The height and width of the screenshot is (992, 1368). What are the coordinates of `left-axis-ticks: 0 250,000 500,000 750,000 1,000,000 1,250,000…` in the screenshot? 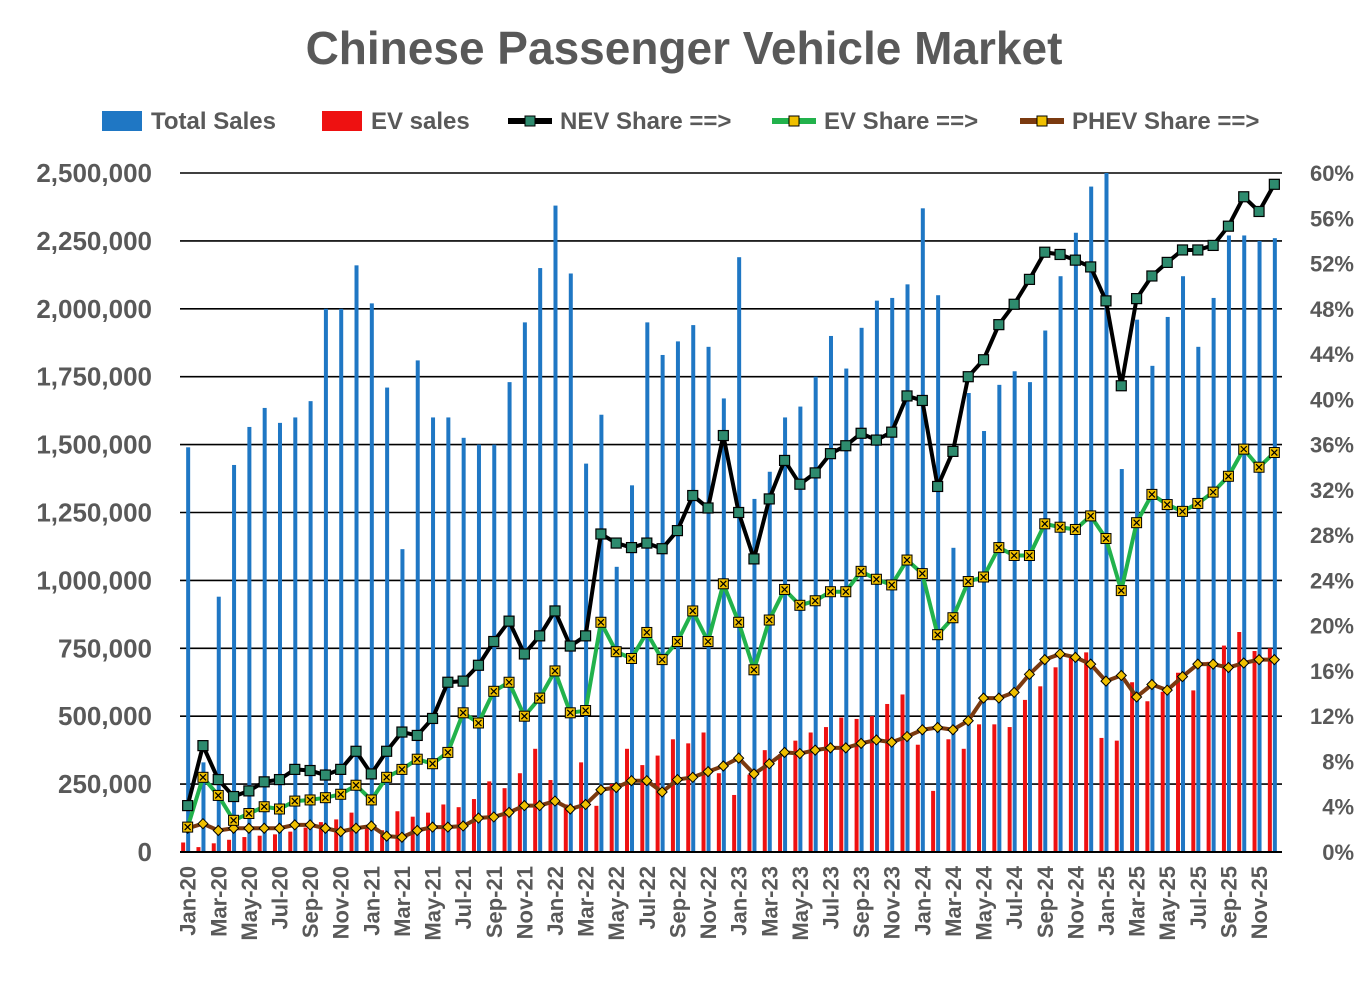 It's located at (94, 512).